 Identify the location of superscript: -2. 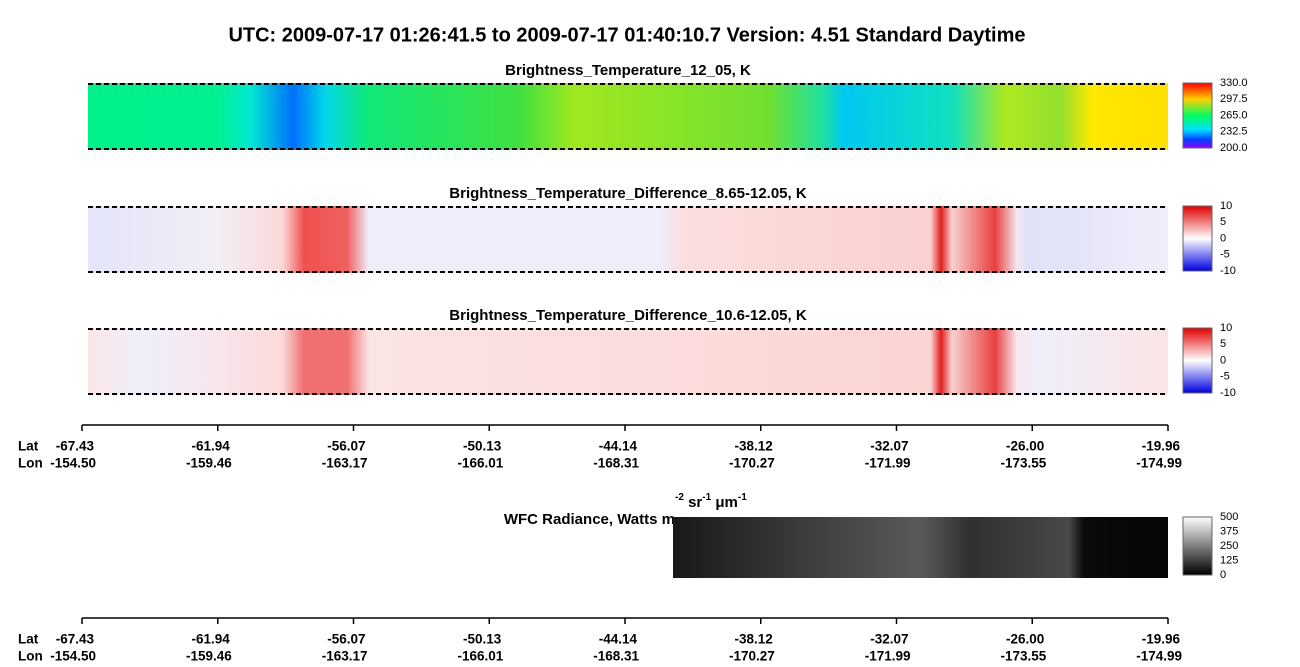
(679, 497).